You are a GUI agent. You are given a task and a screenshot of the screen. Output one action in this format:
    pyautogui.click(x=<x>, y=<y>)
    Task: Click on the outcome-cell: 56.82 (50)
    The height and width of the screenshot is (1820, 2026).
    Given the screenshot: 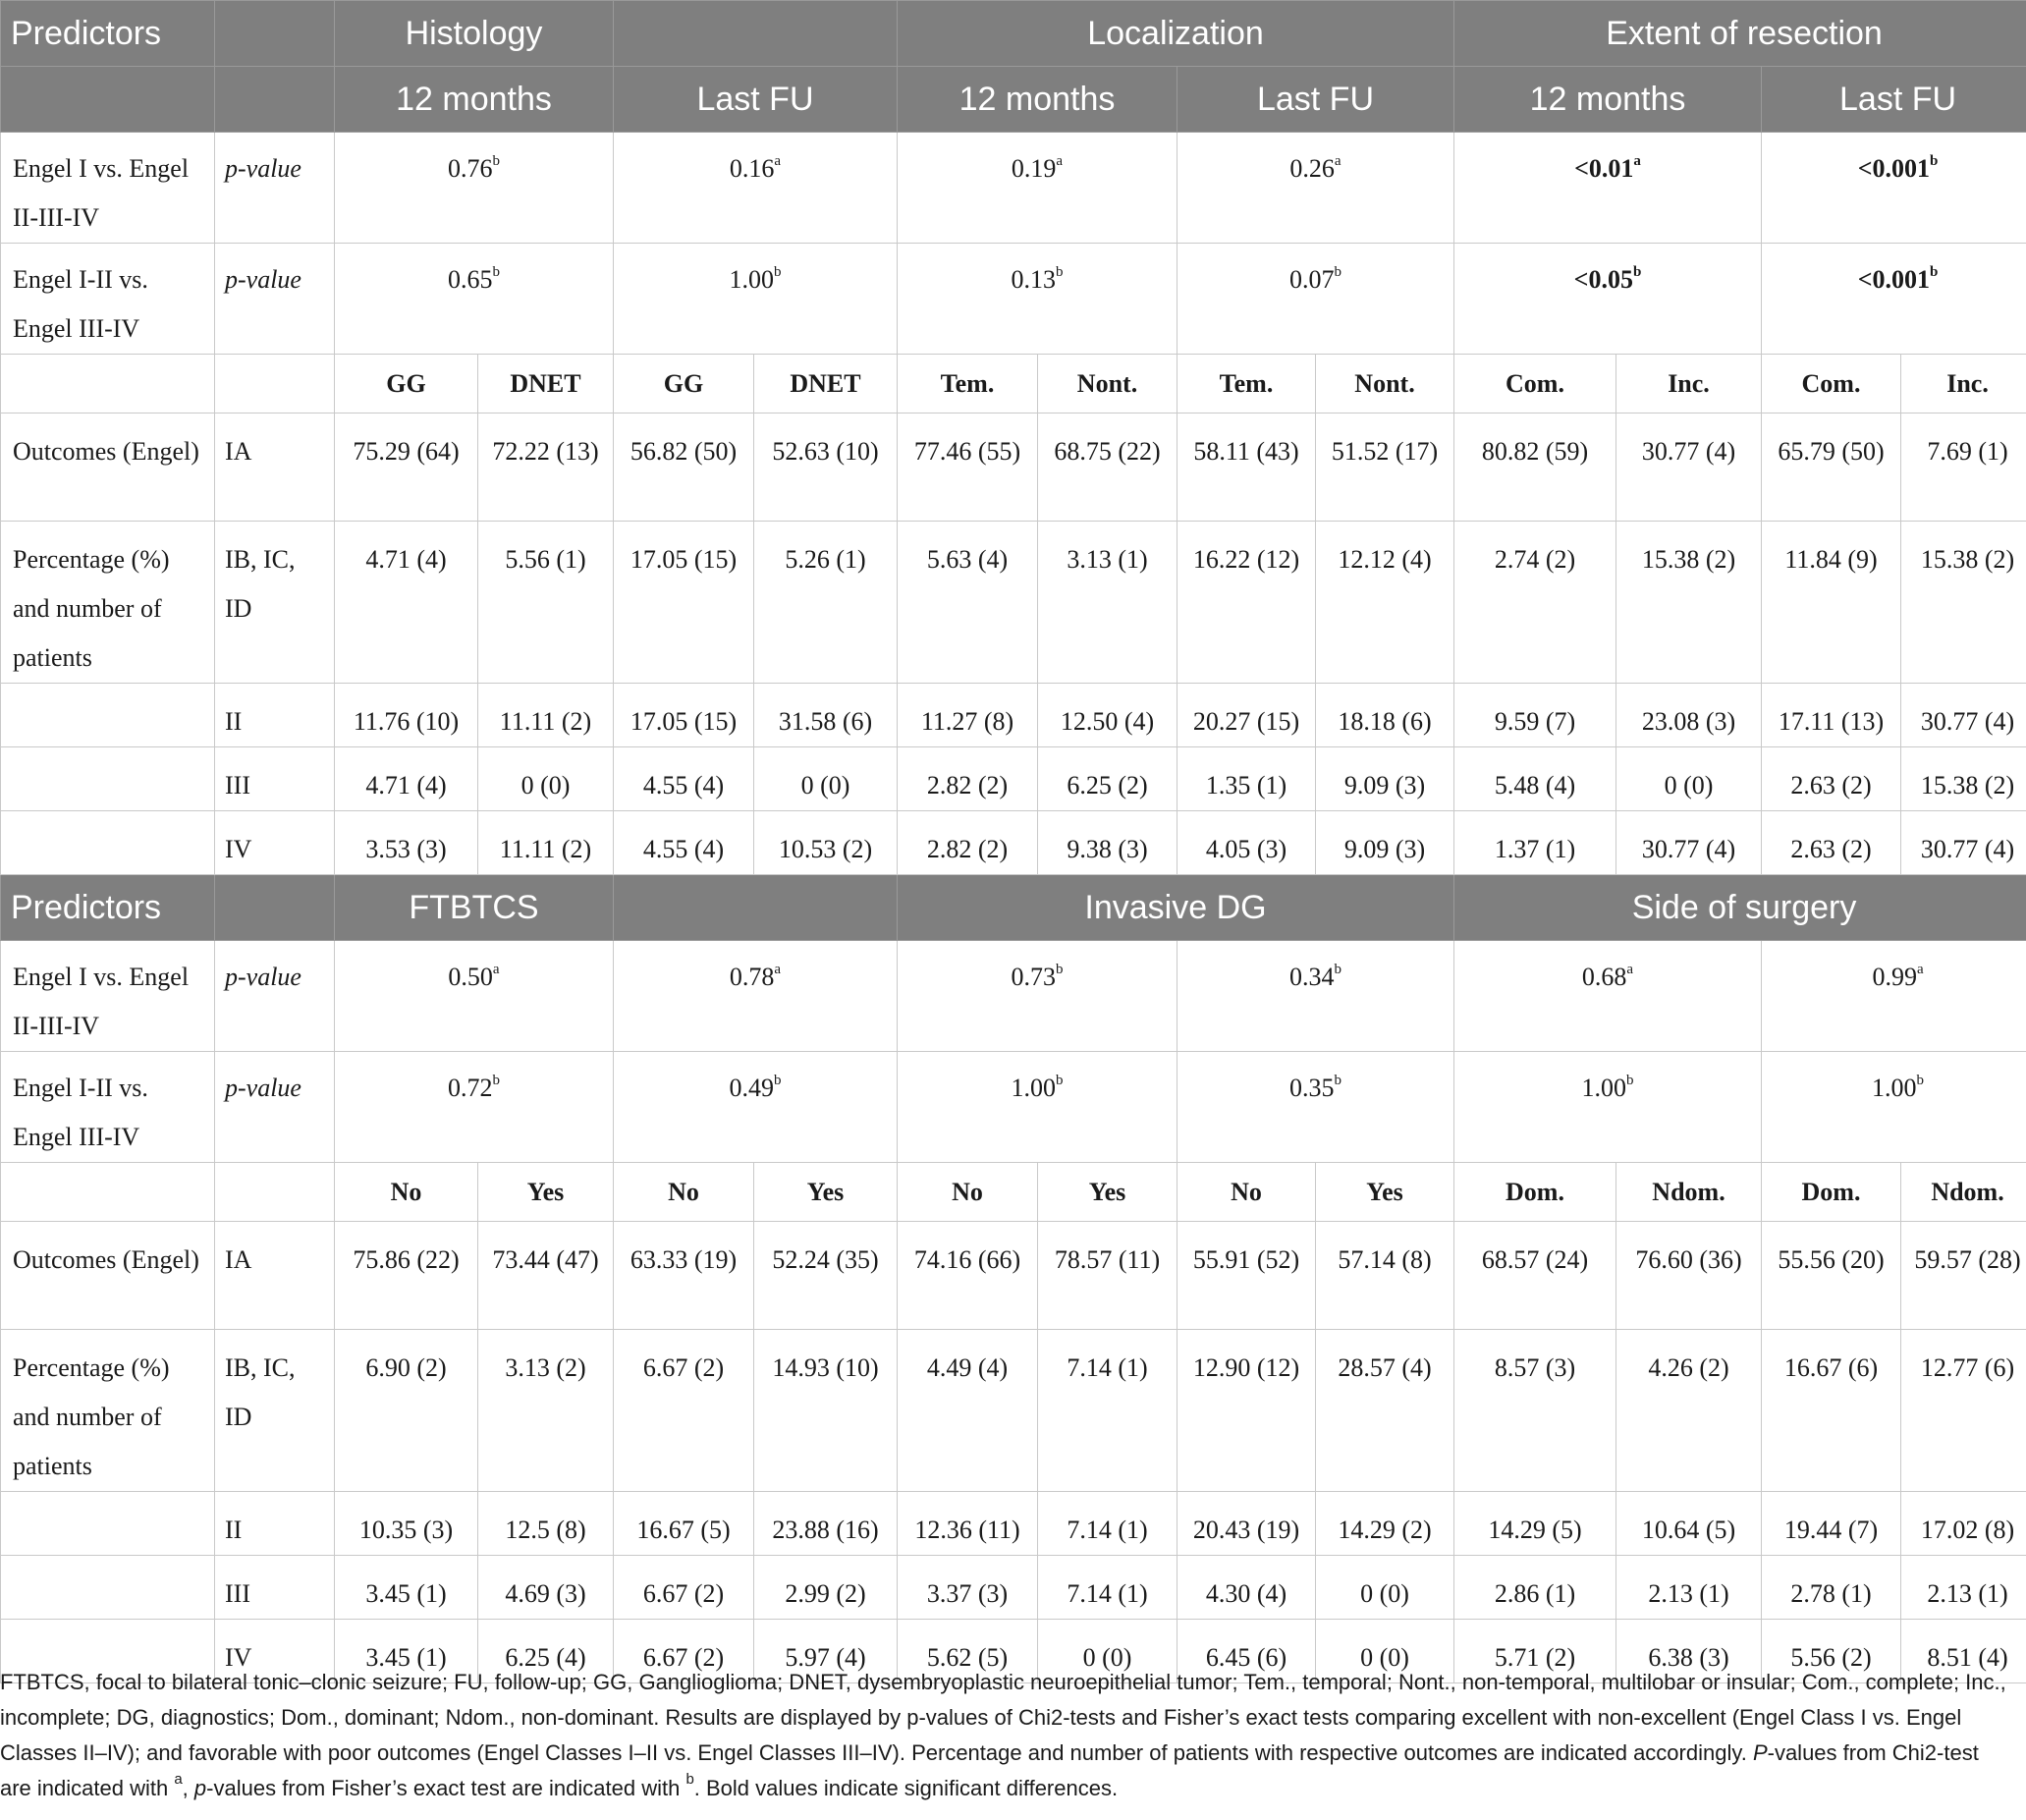 What is the action you would take?
    pyautogui.click(x=684, y=467)
    